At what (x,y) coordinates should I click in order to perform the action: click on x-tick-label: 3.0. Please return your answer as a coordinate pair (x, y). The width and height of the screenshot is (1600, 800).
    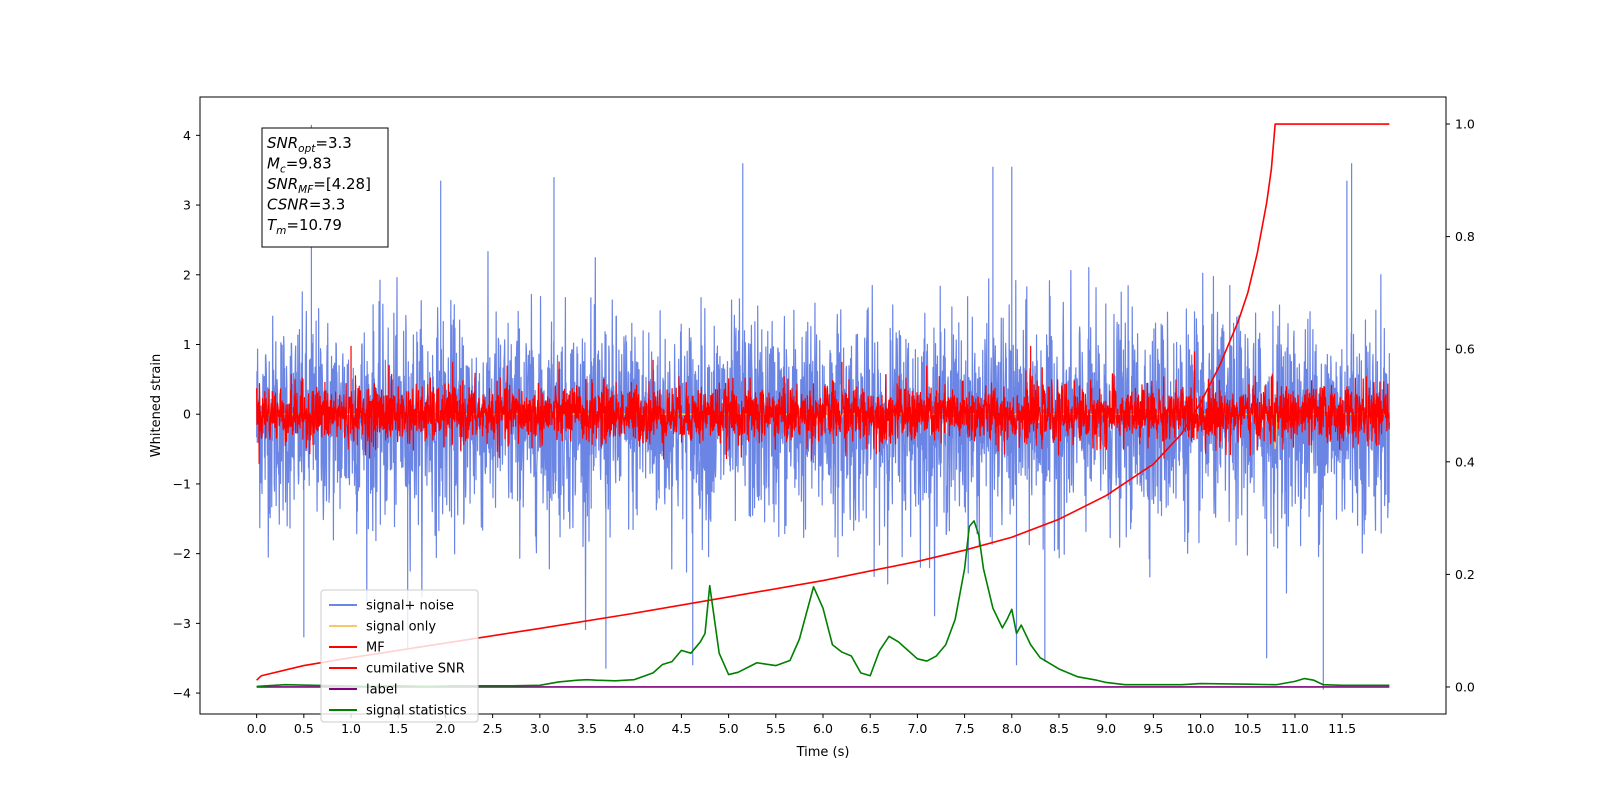
    Looking at the image, I should click on (540, 728).